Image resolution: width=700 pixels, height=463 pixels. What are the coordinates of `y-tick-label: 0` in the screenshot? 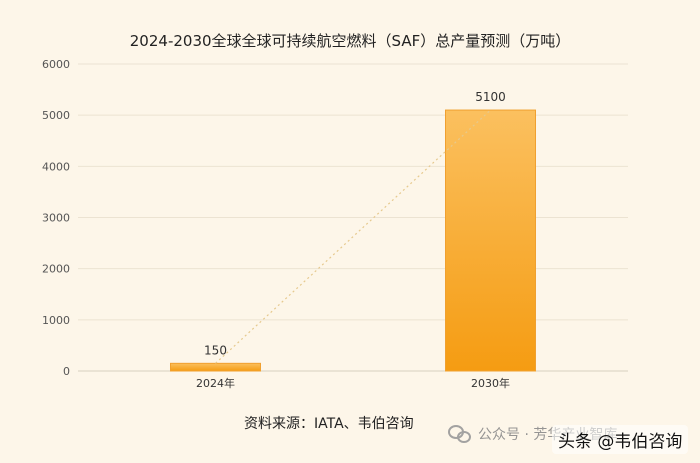 It's located at (66, 371).